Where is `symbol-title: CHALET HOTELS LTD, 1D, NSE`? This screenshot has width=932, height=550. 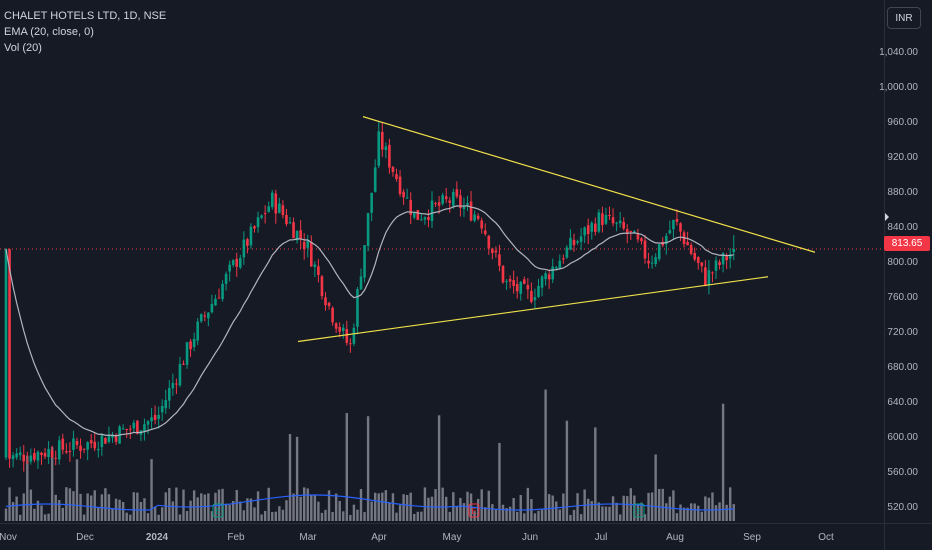
symbol-title: CHALET HOTELS LTD, 1D, NSE is located at coordinates (85, 16).